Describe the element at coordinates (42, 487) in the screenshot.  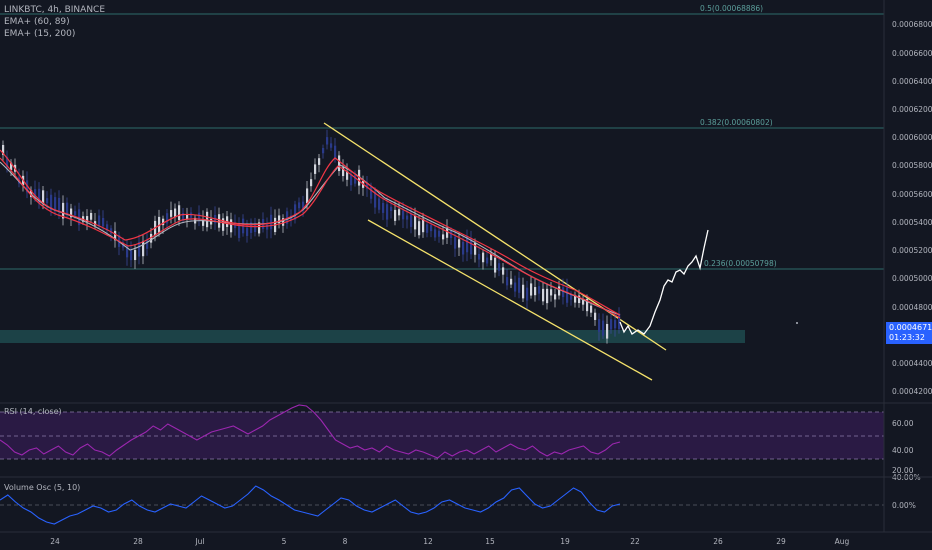
I see `volume-osc-label: Volume Osc (5, 10)` at that location.